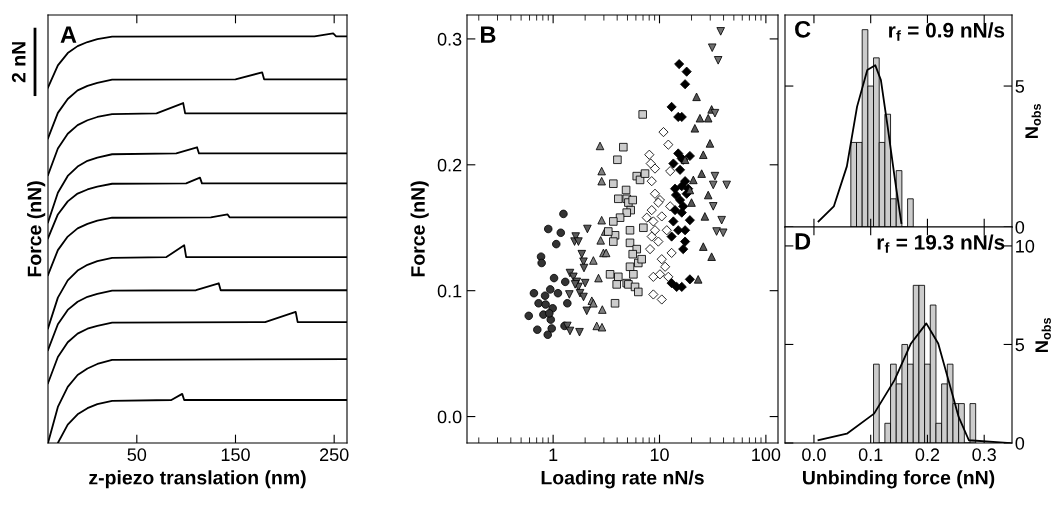  I want to click on y-tick-label: 0.1, so click(449, 291).